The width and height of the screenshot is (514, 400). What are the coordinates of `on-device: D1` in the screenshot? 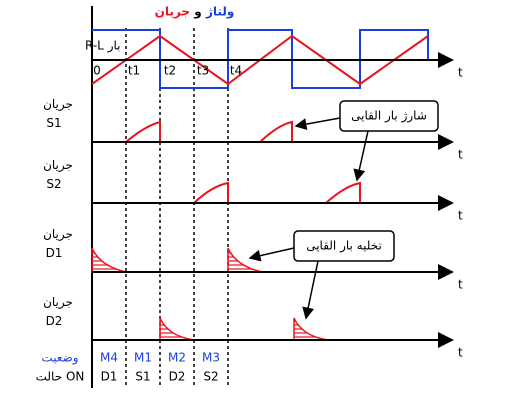 It's located at (109, 377).